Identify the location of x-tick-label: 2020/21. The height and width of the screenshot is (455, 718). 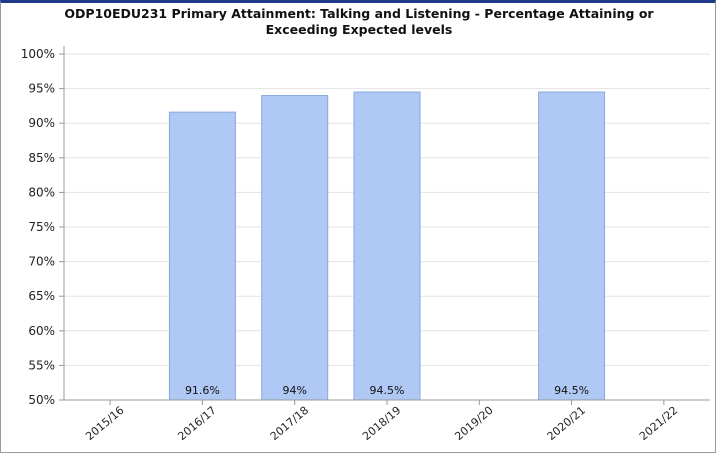
(566, 423).